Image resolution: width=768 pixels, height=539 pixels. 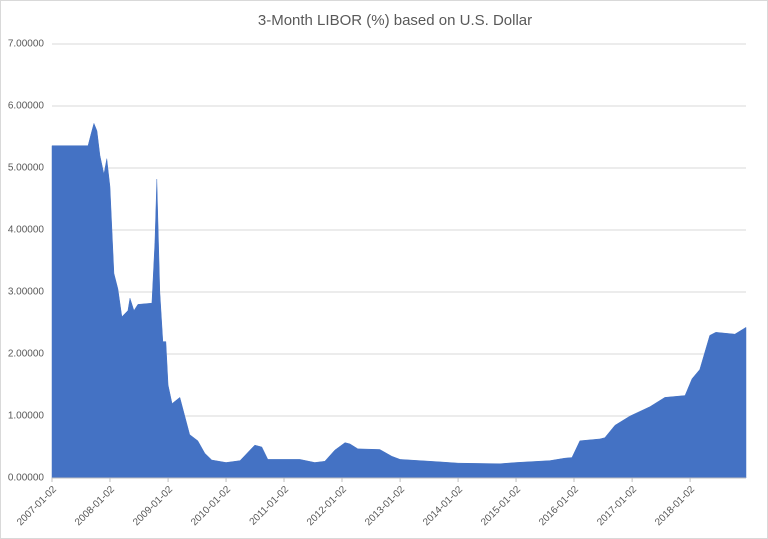 What do you see at coordinates (395, 20) in the screenshot?
I see `chart-title: 3-Month LIBOR (%) based on U.S. Dollar` at bounding box center [395, 20].